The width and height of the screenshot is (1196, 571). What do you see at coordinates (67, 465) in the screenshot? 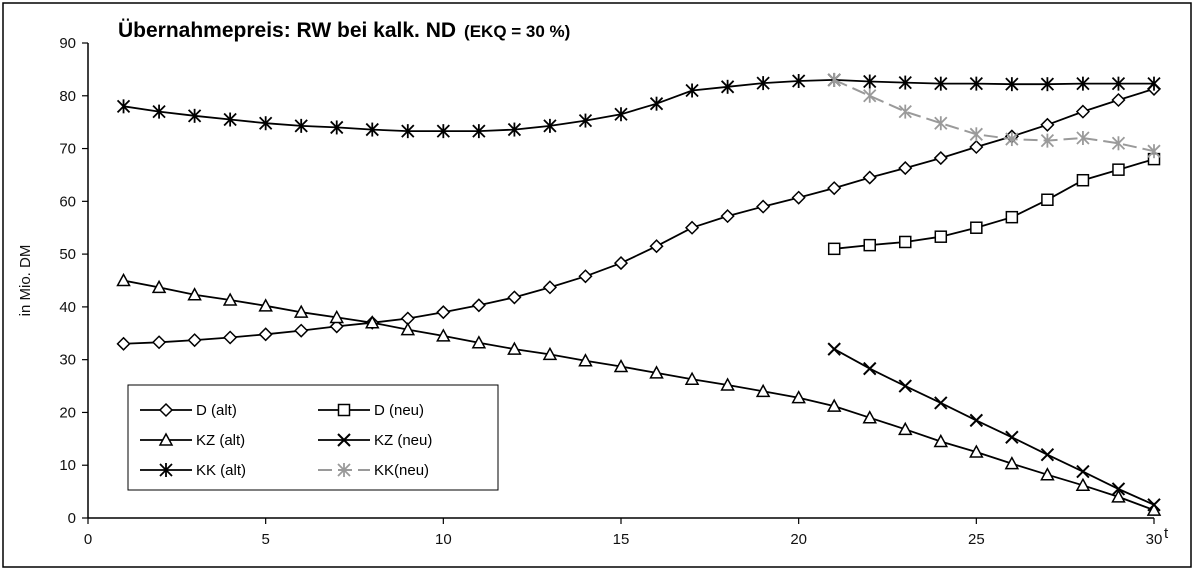
I see `y-tick-label: 10` at bounding box center [67, 465].